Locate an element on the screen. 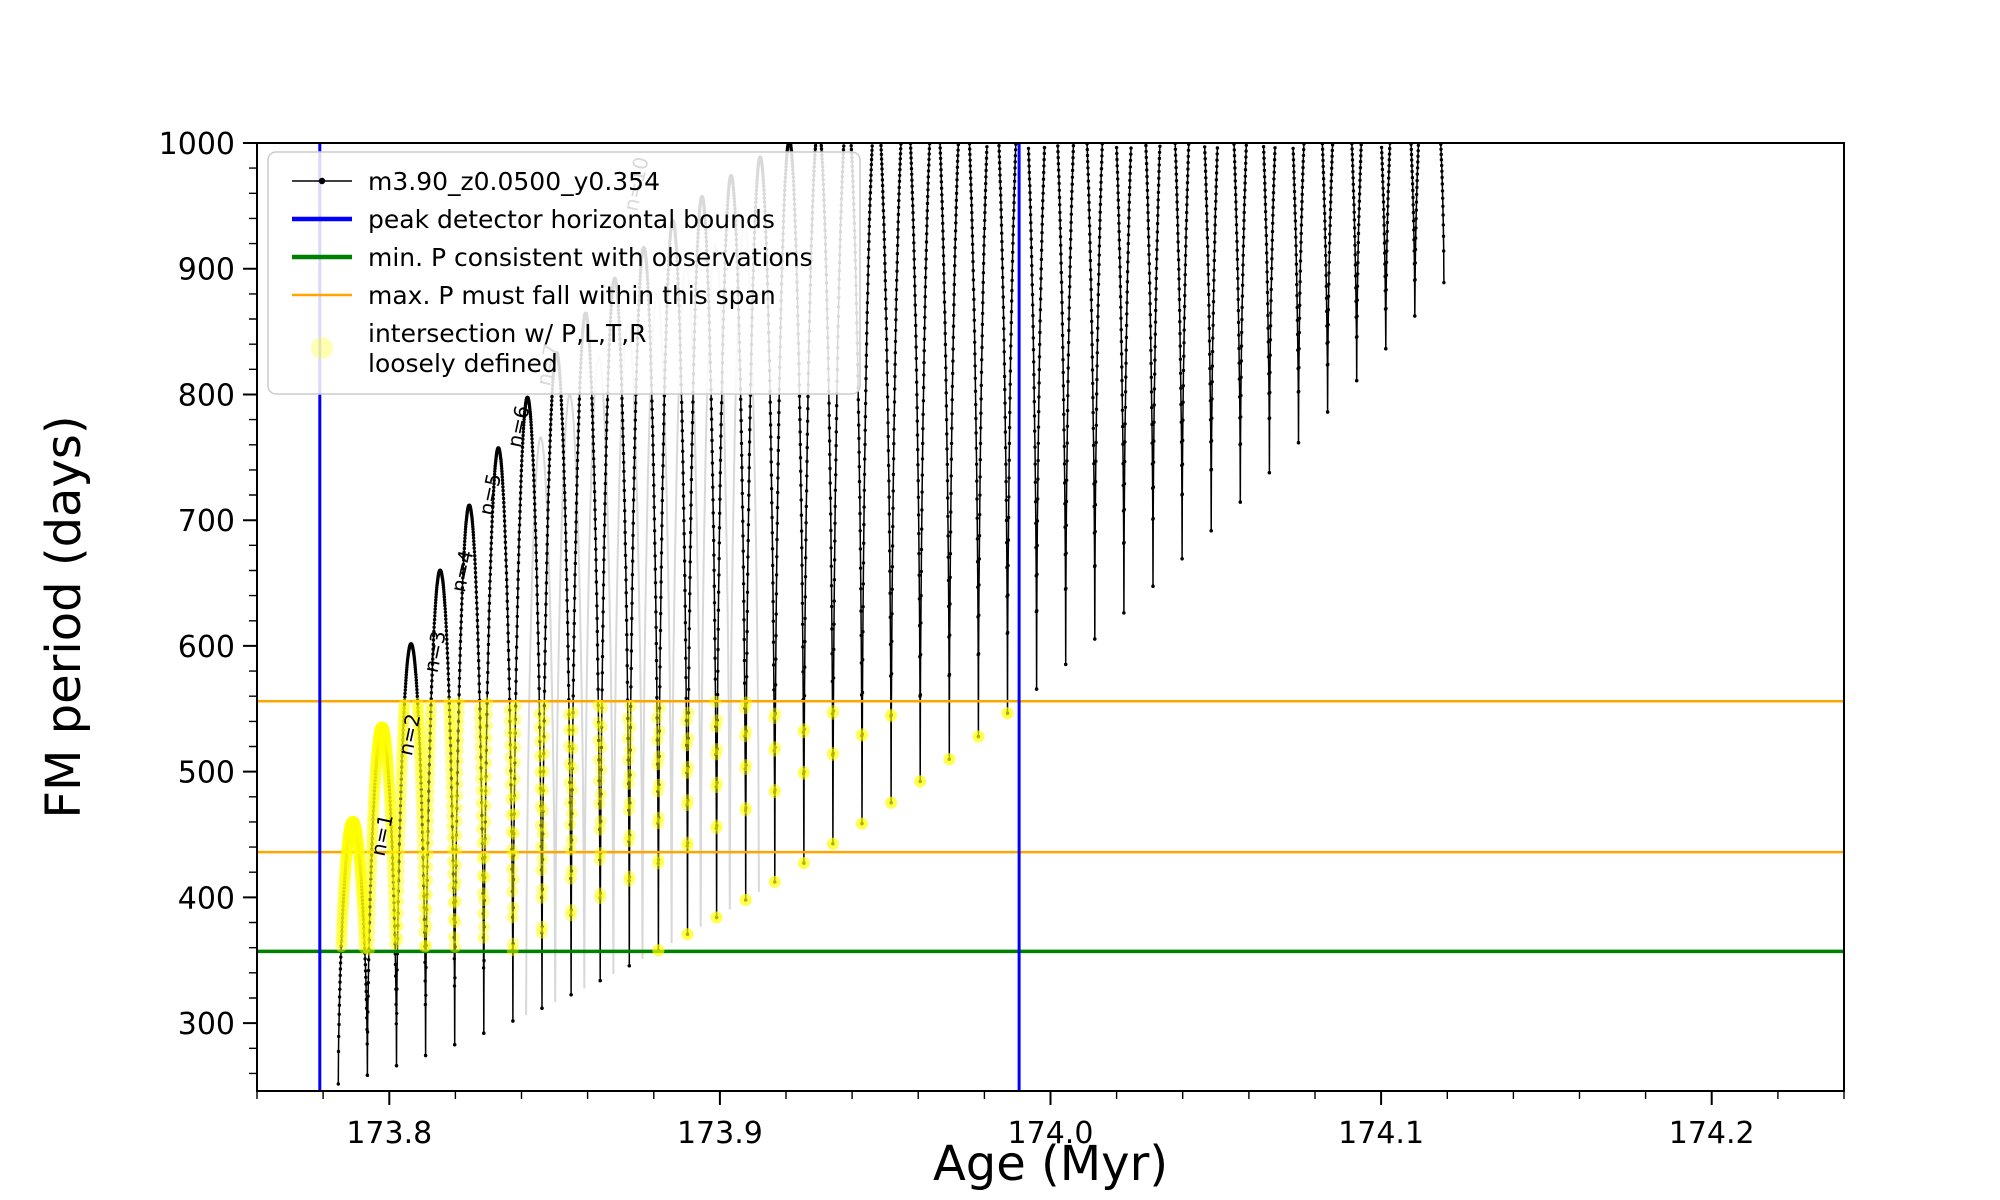 The image size is (2000, 1200). legend-label: min. P consistent with observations is located at coordinates (590, 257).